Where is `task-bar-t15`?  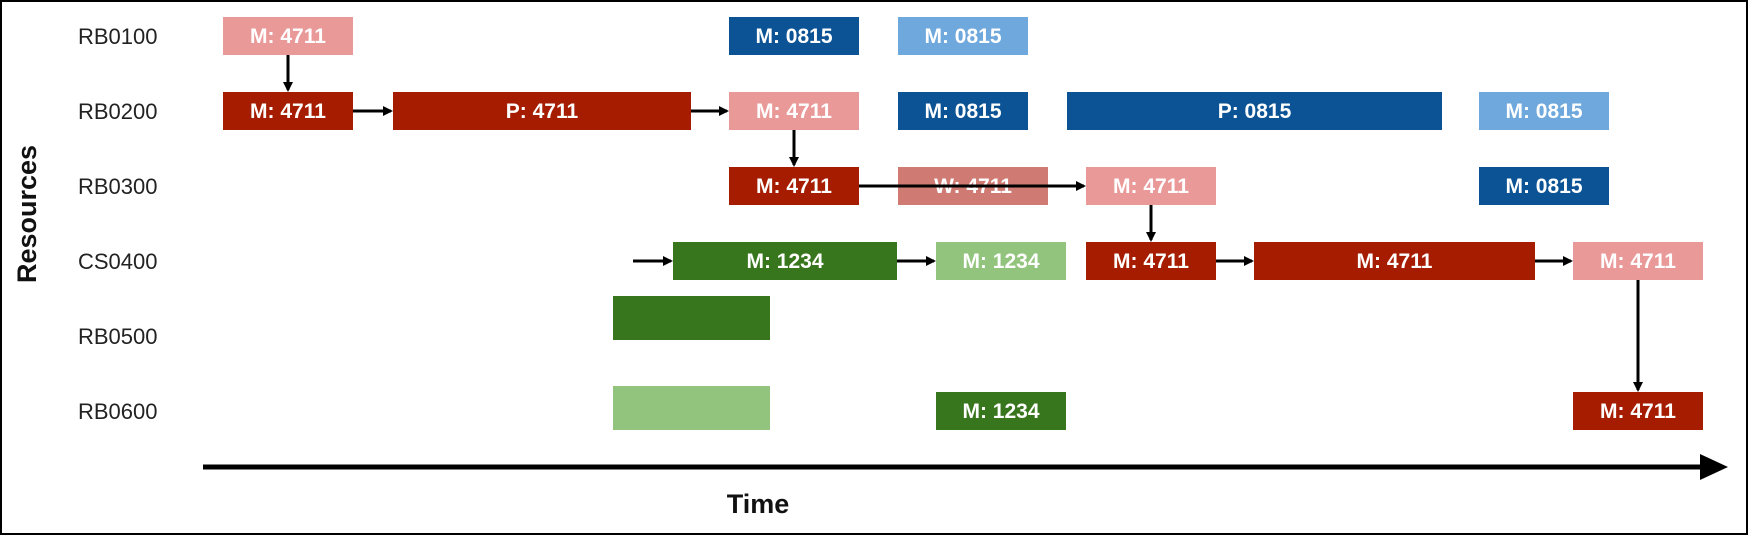 task-bar-t15 is located at coordinates (1001, 261).